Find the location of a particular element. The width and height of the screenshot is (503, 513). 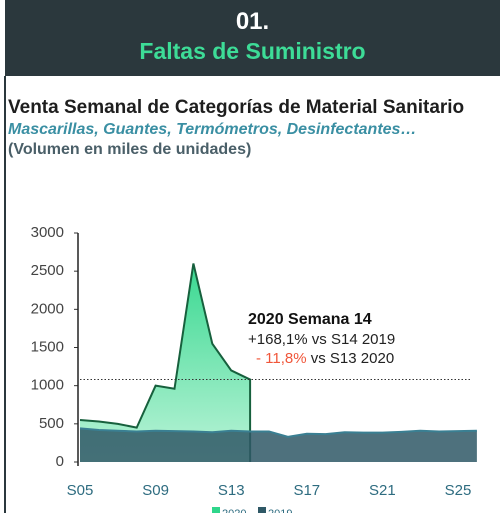

y-tick-label: 0 is located at coordinates (60, 461).